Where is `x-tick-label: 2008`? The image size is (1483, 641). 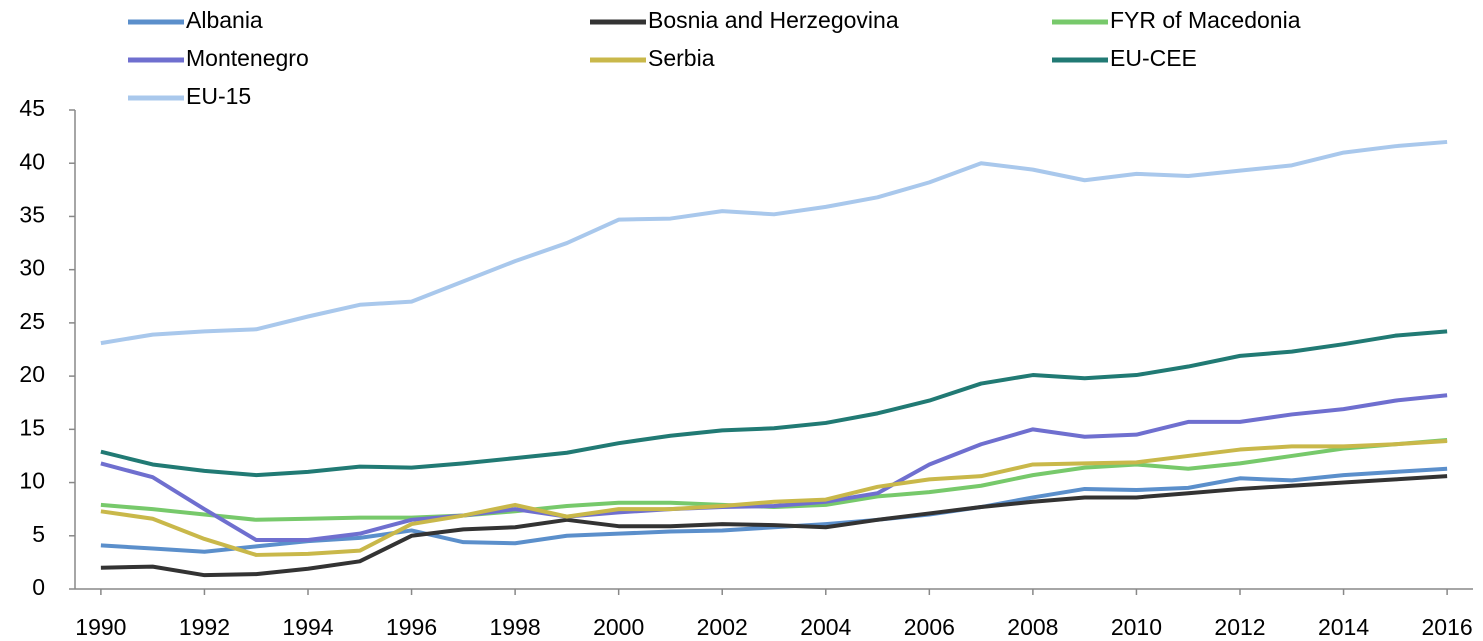
x-tick-label: 2008 is located at coordinates (1032, 627).